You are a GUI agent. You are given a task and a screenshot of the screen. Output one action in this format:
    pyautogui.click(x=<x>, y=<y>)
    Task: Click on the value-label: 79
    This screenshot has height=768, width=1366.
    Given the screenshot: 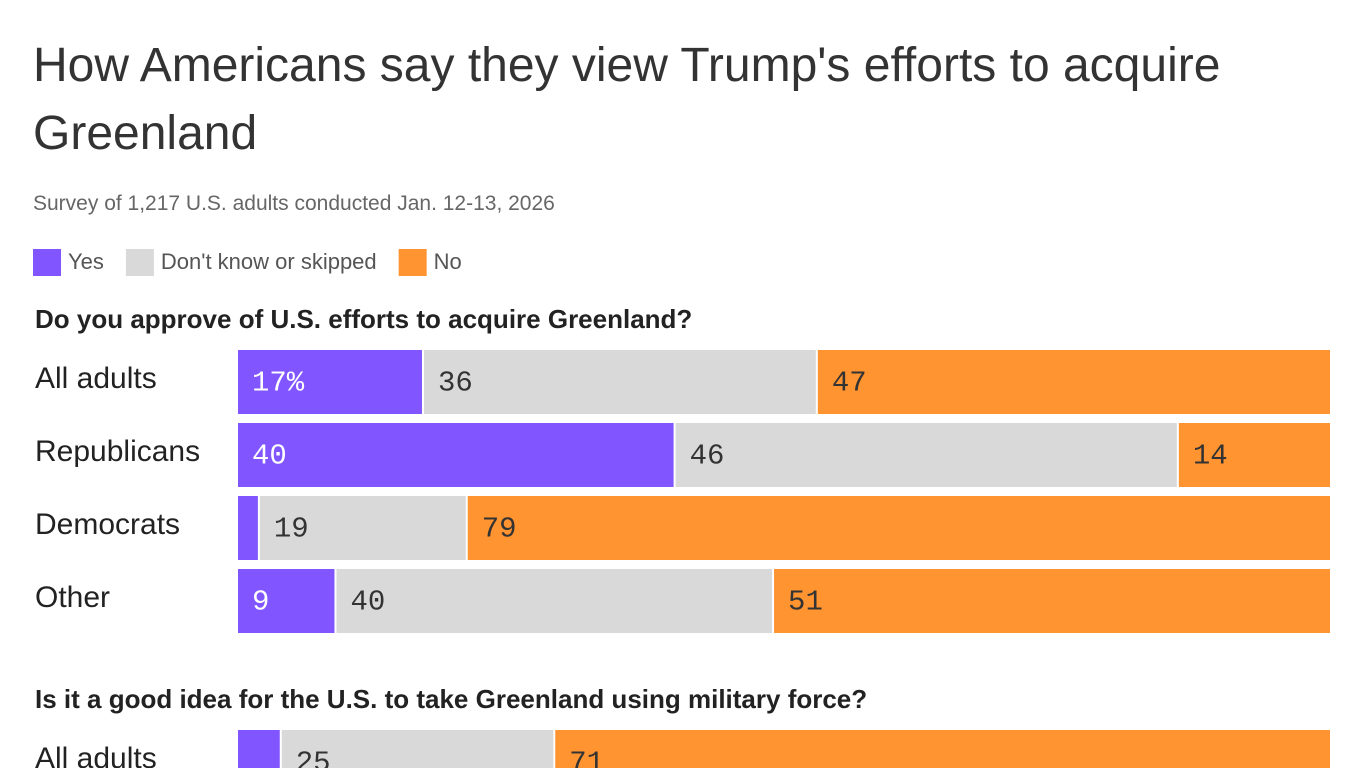 What is the action you would take?
    pyautogui.click(x=499, y=529)
    